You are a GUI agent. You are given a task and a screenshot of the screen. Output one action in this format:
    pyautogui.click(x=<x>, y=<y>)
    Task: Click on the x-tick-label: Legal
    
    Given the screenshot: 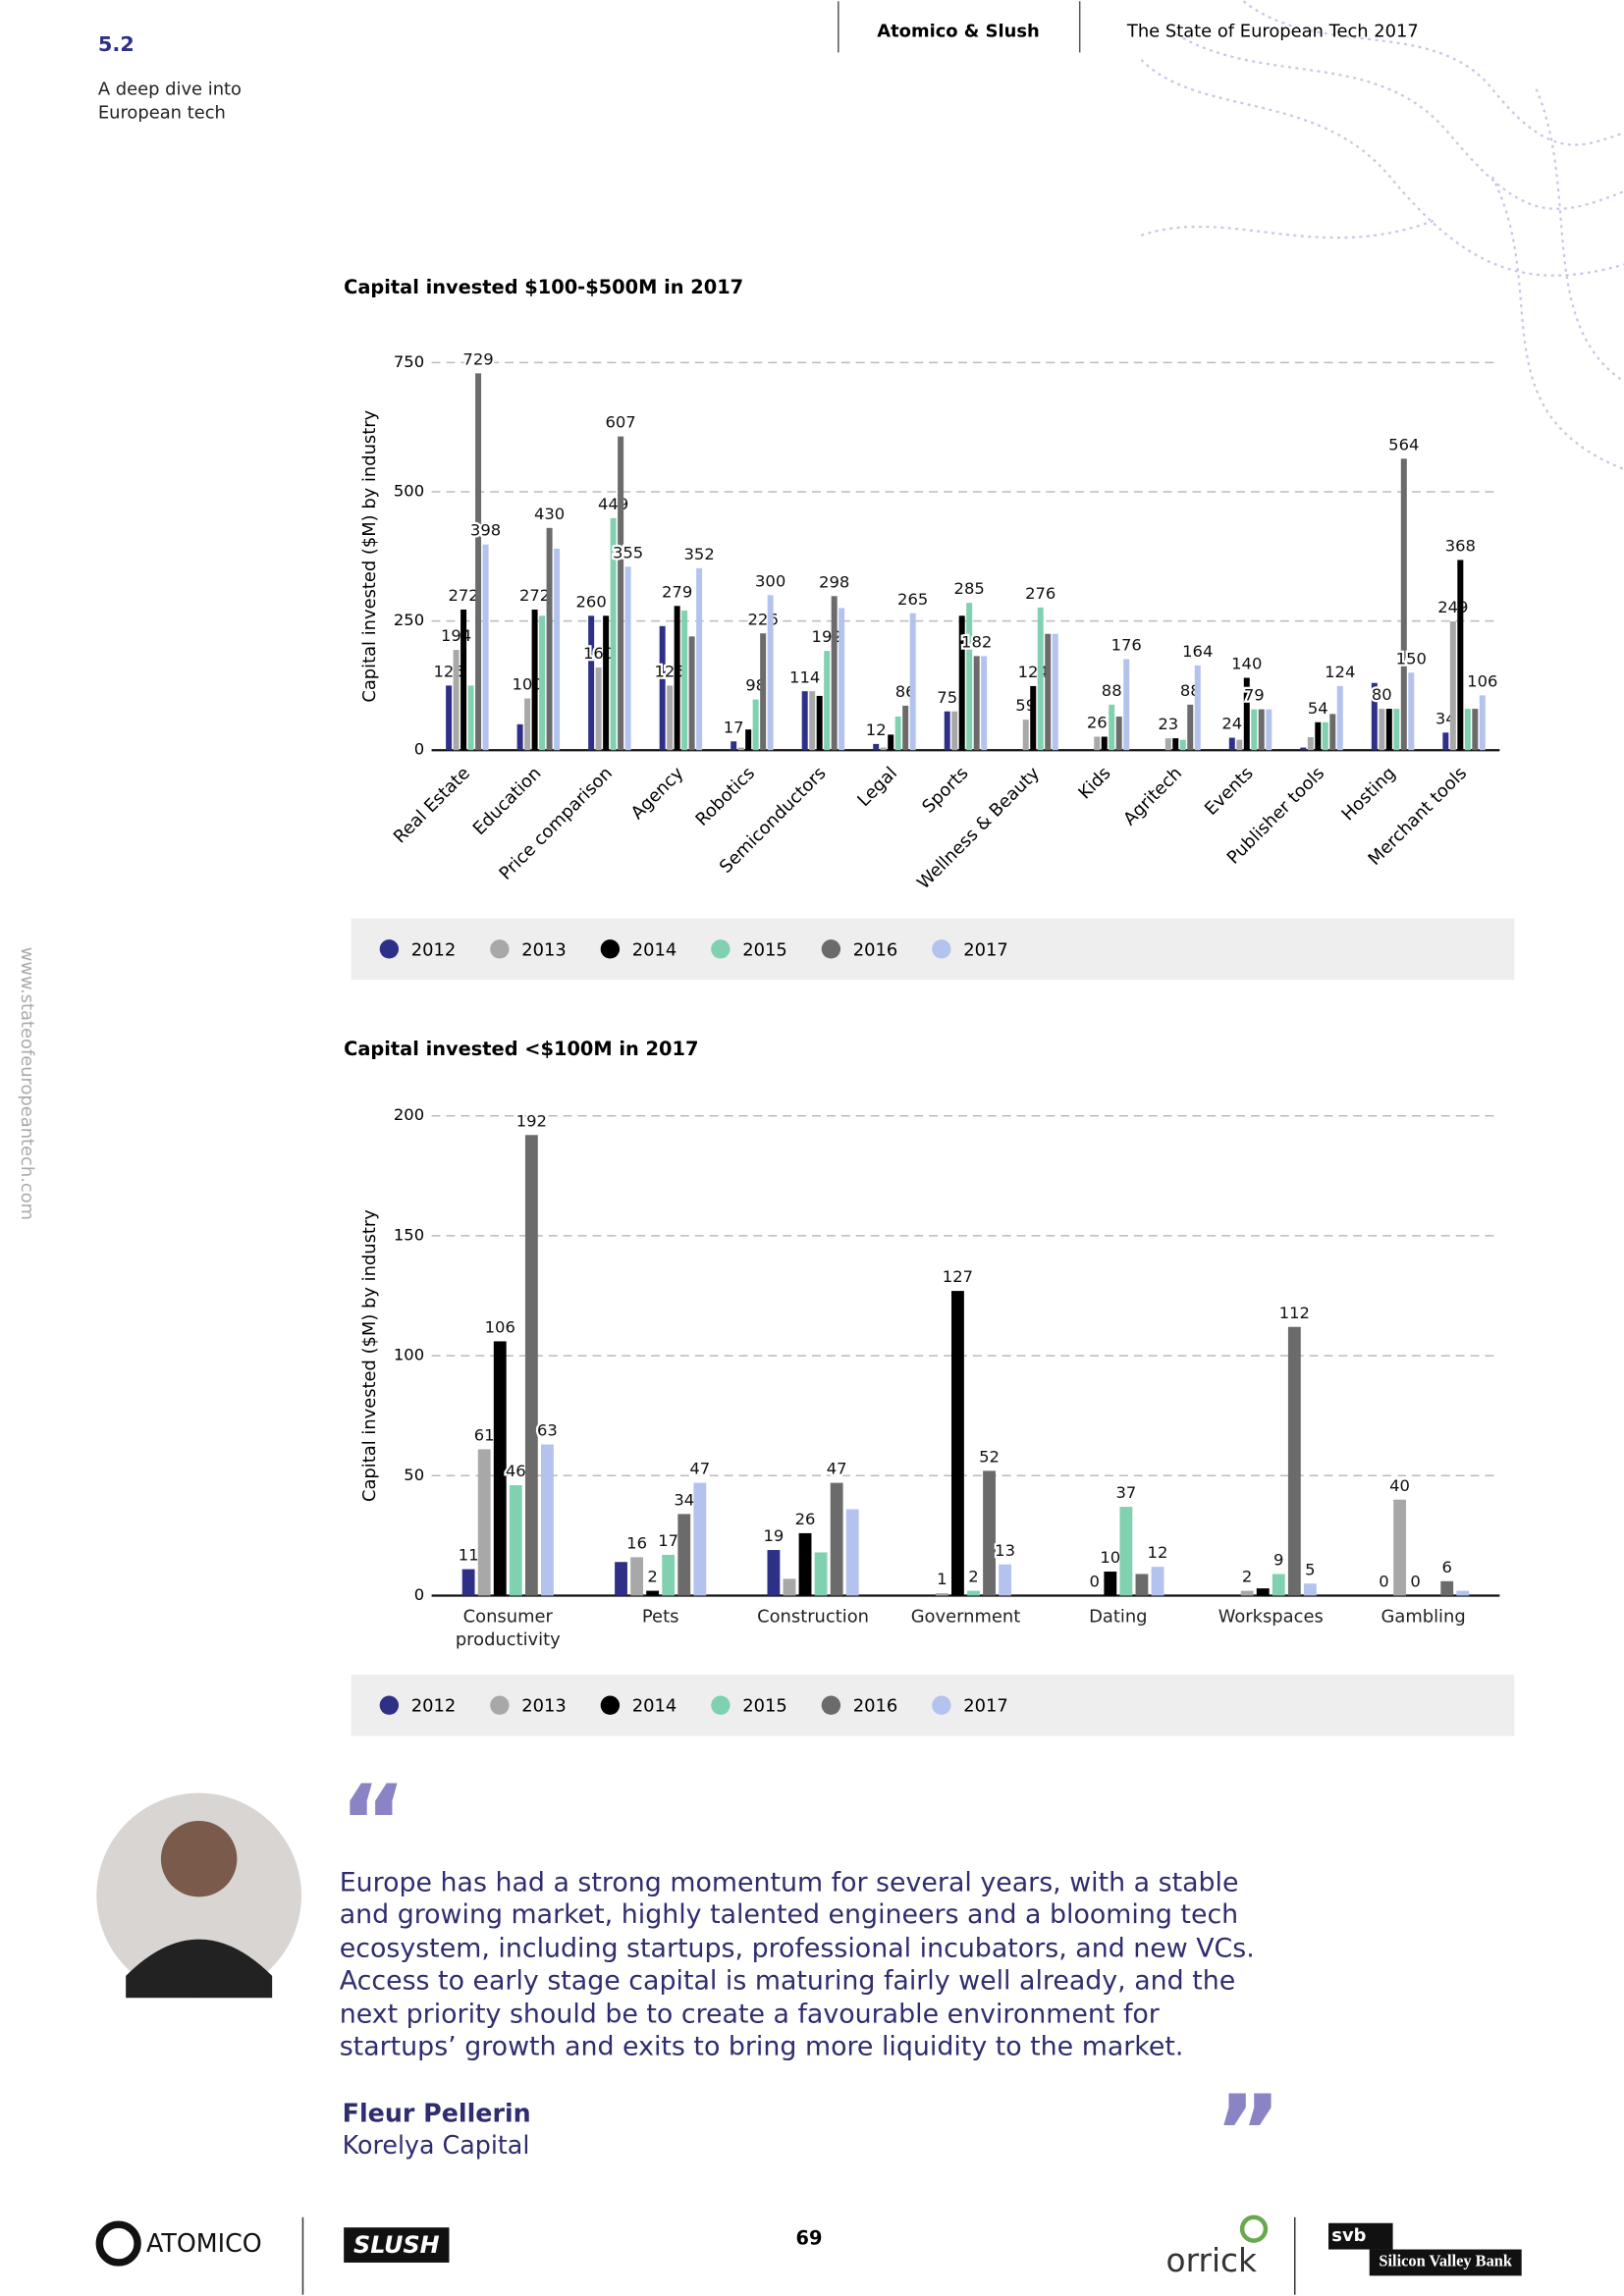 What is the action you would take?
    pyautogui.click(x=877, y=787)
    